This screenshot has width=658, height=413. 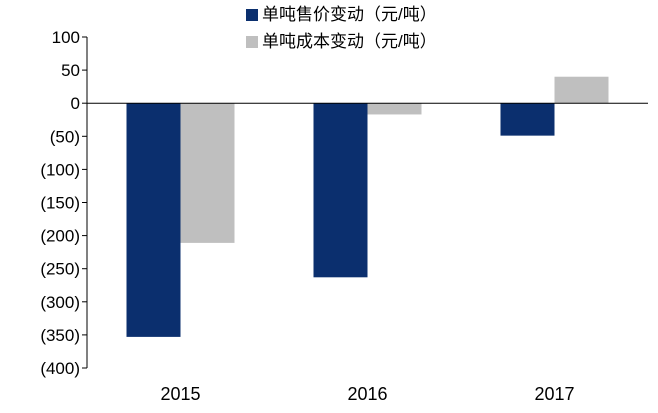 I want to click on legend-label: 单吨售价变动（元/吨）, so click(x=349, y=14).